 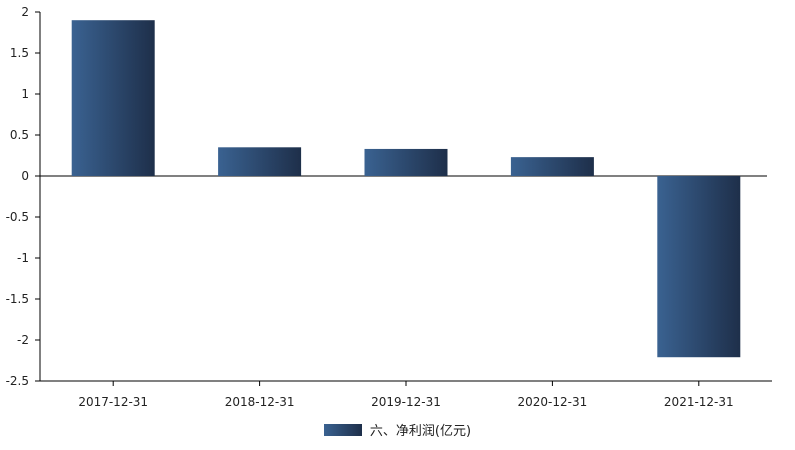 What do you see at coordinates (19, 135) in the screenshot?
I see `y-tick-label: 0.5` at bounding box center [19, 135].